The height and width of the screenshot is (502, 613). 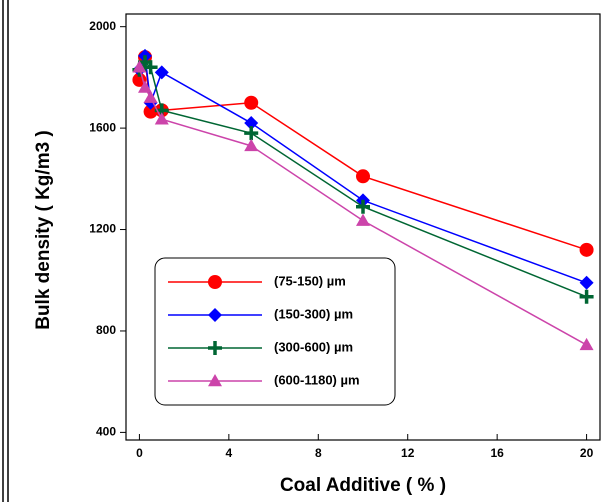 I want to click on legend-label: (300-600) µm, so click(x=313, y=346).